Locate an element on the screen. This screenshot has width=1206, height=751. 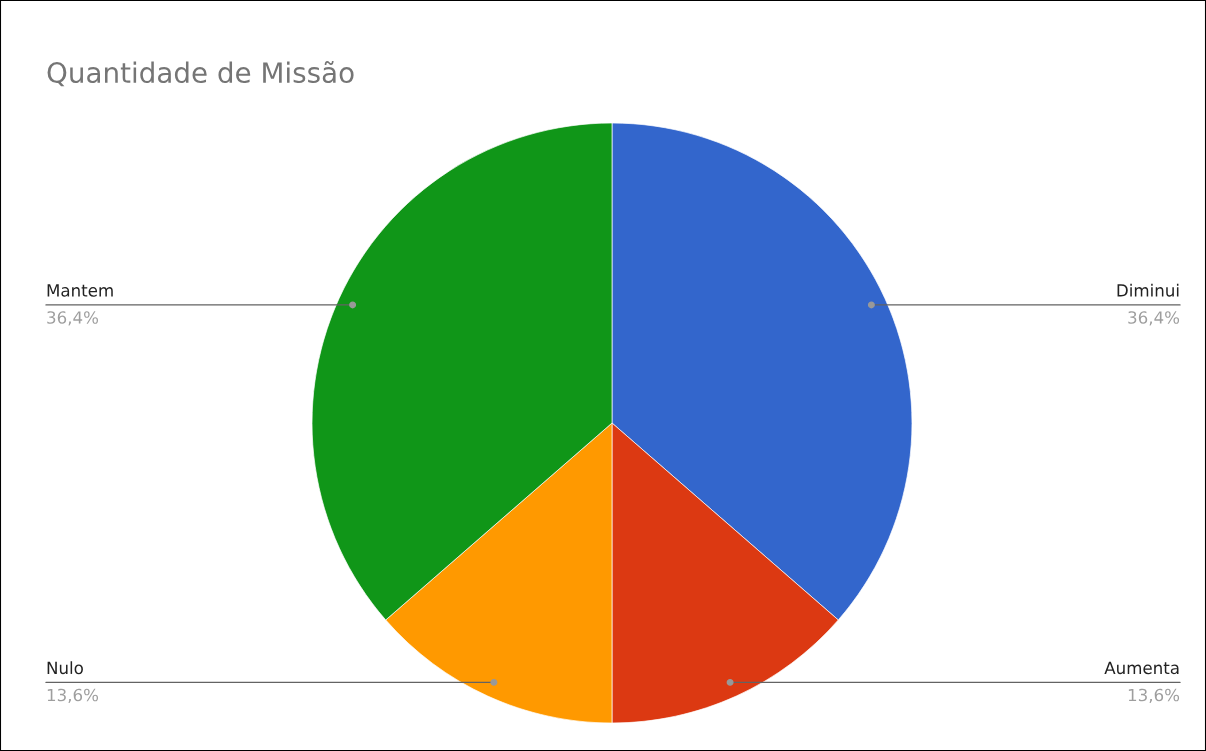
chart-title: Quantidade de Missão is located at coordinates (200, 74).